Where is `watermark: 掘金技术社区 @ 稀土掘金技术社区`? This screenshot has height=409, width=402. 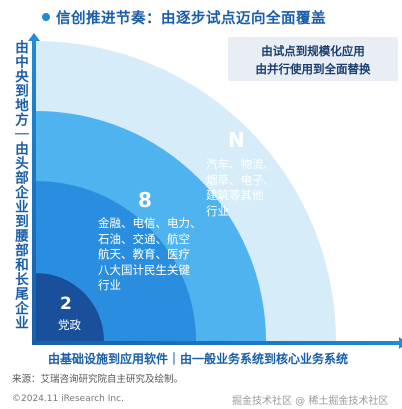 watermark: 掘金技术社区 @ 稀土掘金技术社区 is located at coordinates (310, 401).